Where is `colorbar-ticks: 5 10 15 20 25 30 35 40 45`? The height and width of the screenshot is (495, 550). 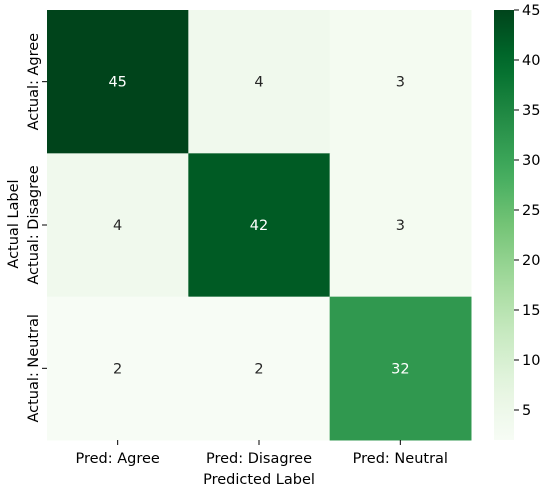 colorbar-ticks: 5 10 15 20 25 30 35 40 45 is located at coordinates (527, 211).